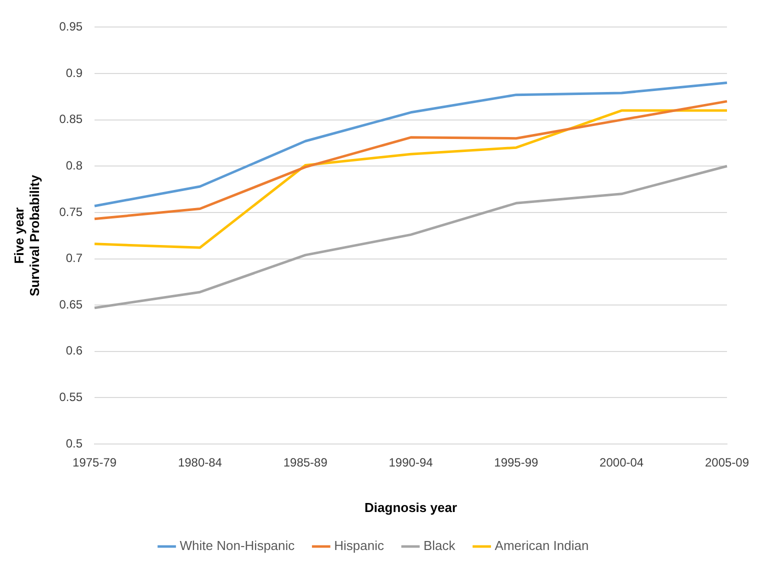  Describe the element at coordinates (26, 235) in the screenshot. I see `y-axis-title: Five year Survival Probability` at that location.